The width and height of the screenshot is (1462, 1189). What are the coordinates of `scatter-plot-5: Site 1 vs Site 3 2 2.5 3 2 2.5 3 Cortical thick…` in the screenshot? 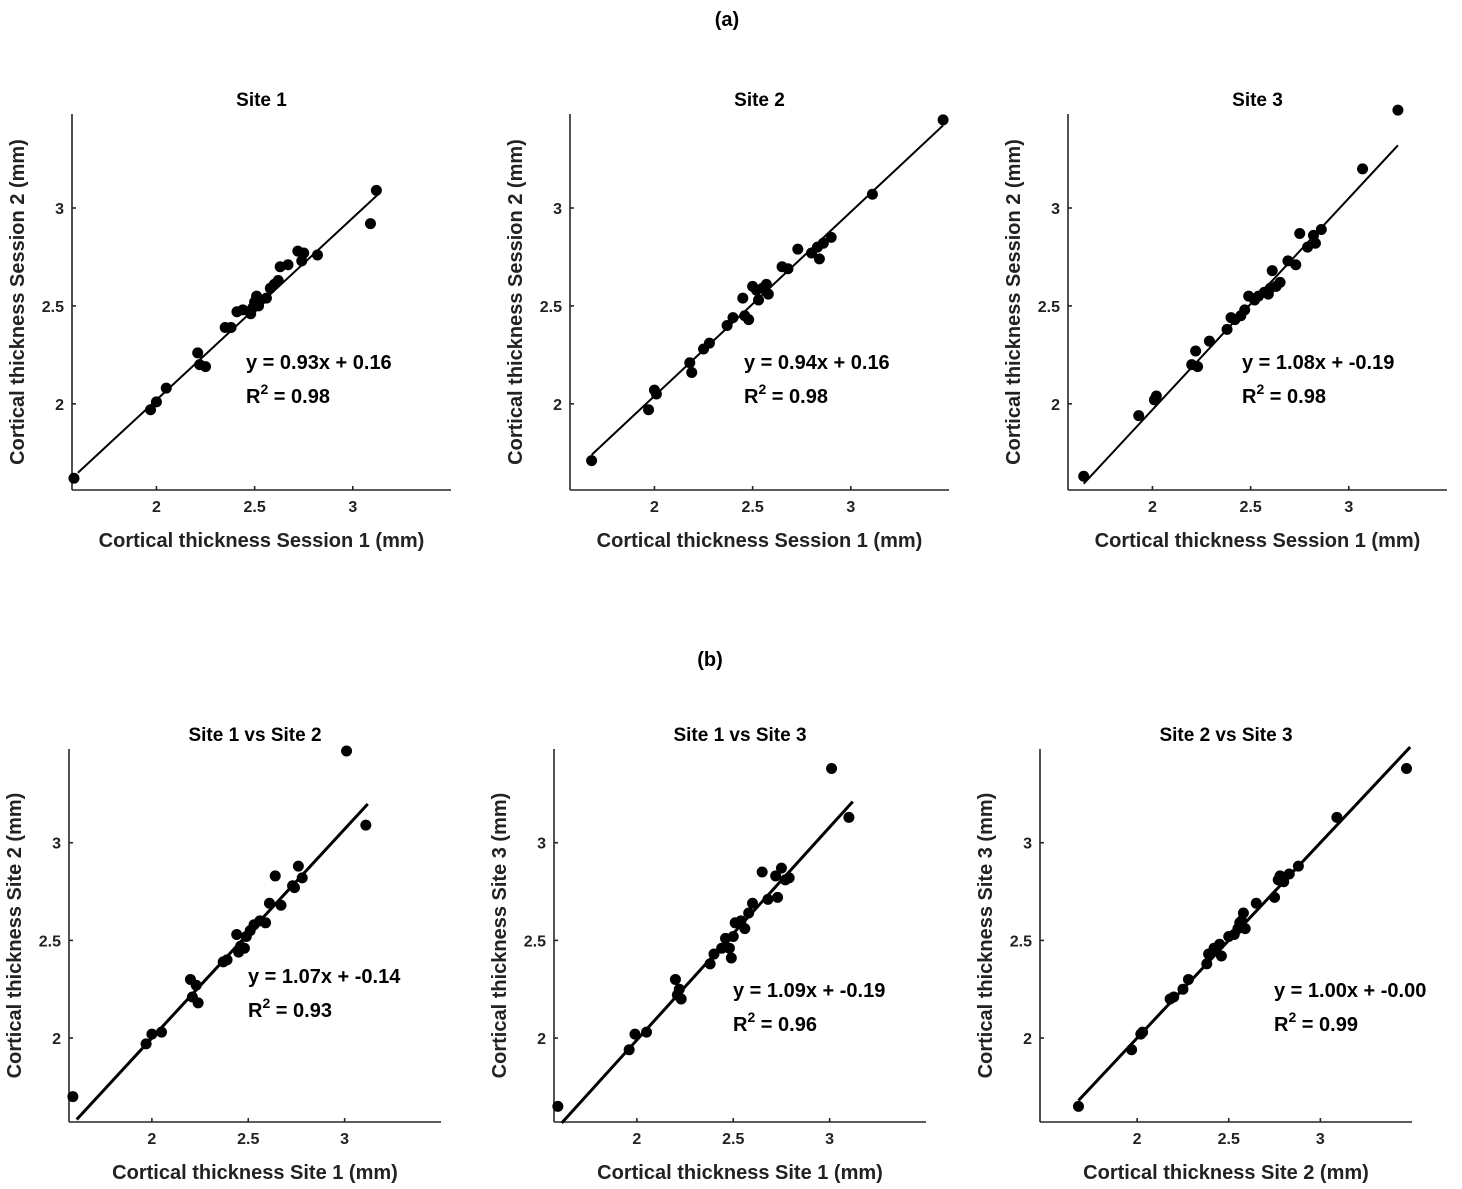 It's located at (707, 954).